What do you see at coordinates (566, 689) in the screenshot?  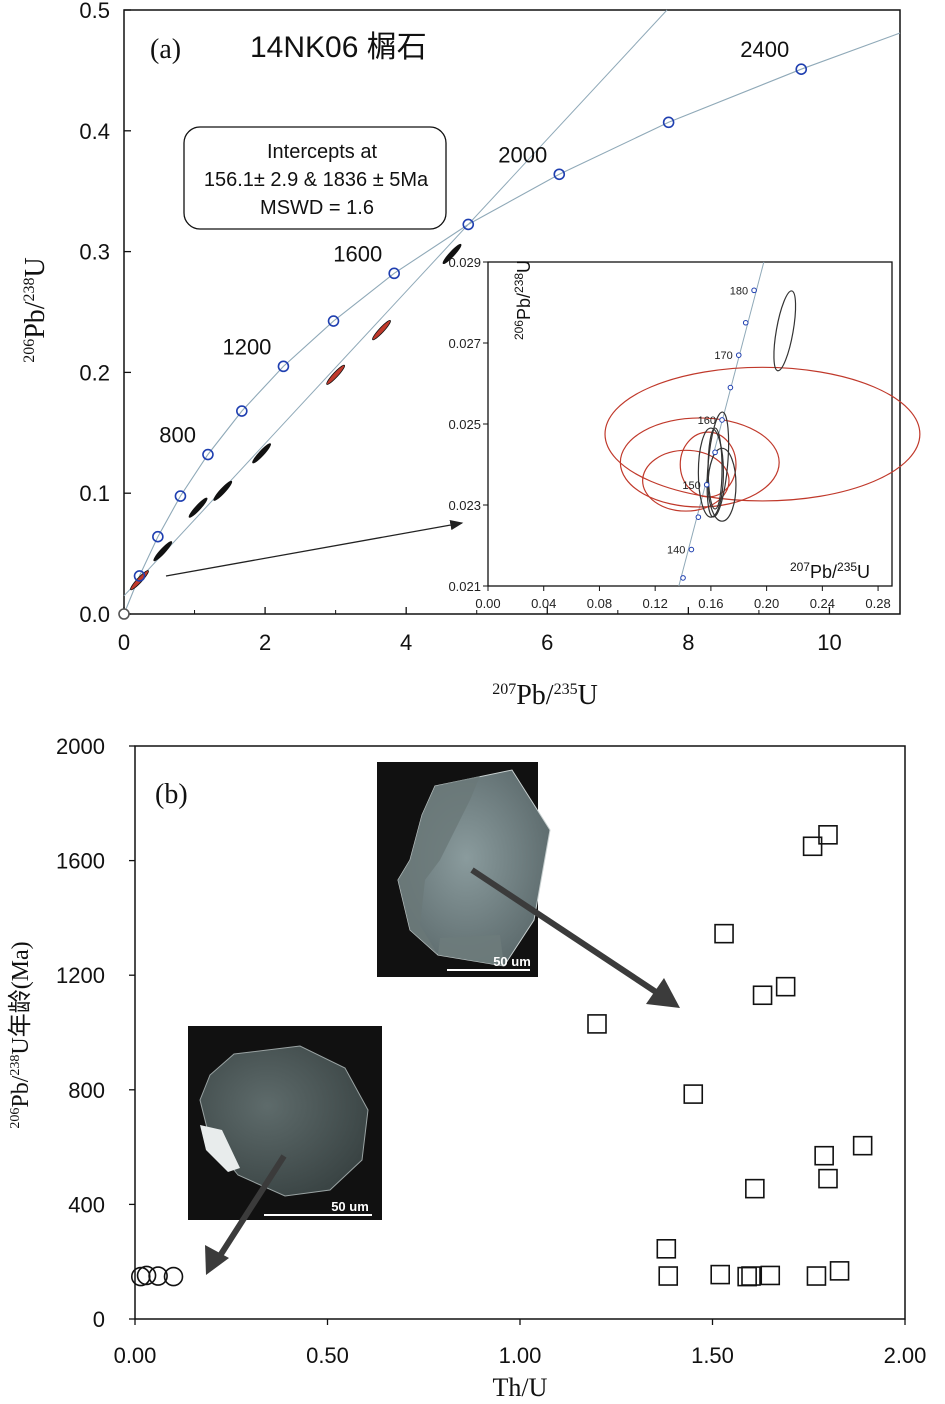 I see `x-label-sup2: 235` at bounding box center [566, 689].